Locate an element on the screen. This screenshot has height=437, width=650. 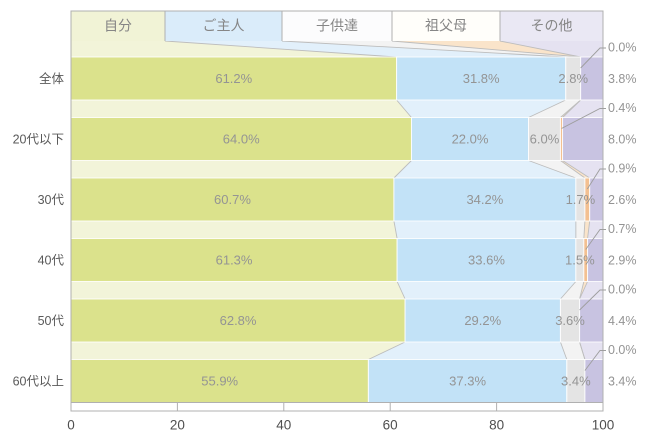
outside-value-label: 3.4% is located at coordinates (622, 381).